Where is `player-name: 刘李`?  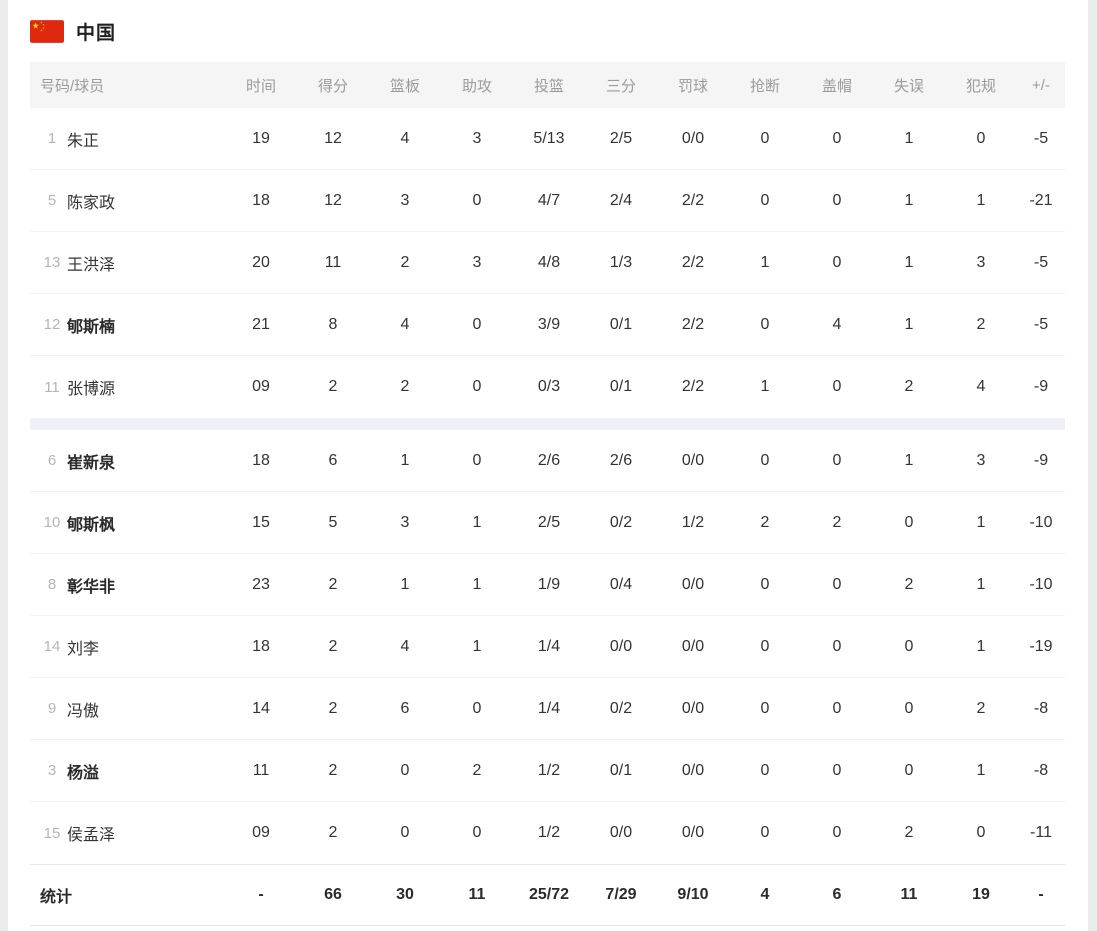 player-name: 刘李 is located at coordinates (83, 649).